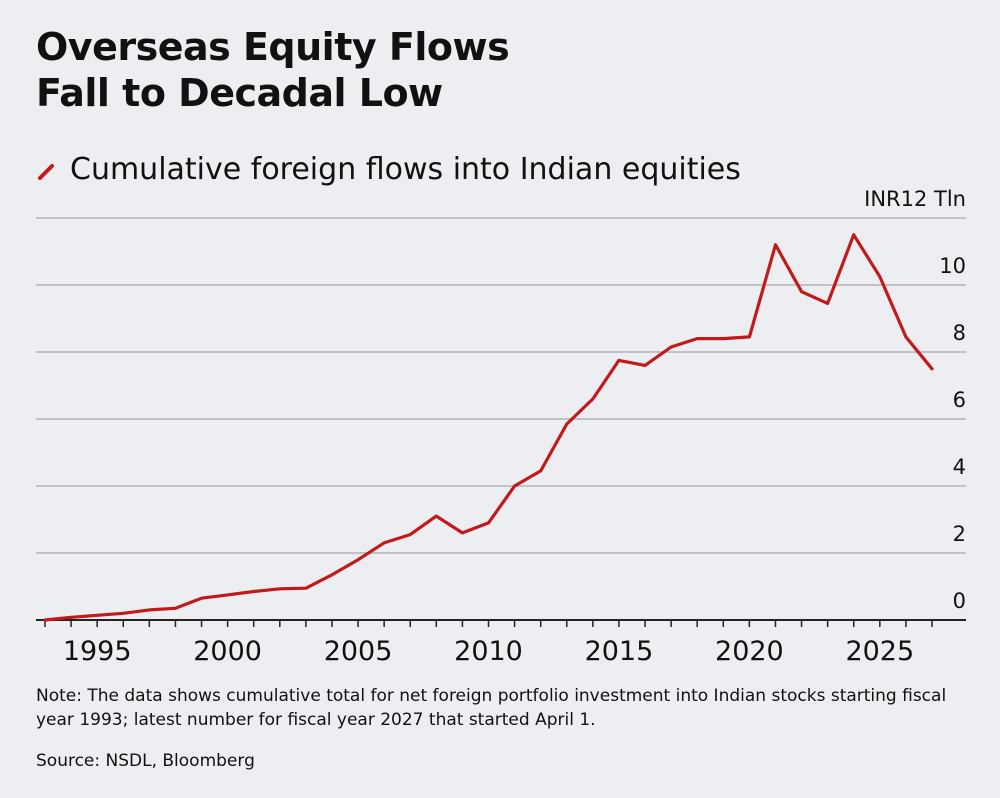 The height and width of the screenshot is (798, 1000). I want to click on y-tick-label-2: 2, so click(959, 534).